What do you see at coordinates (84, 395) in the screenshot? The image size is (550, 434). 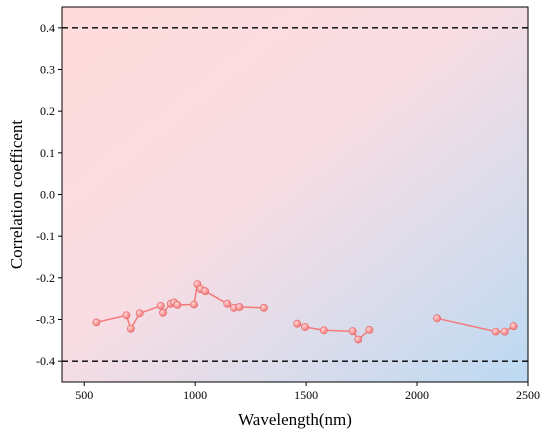 I see `x-tick-label: 500` at bounding box center [84, 395].